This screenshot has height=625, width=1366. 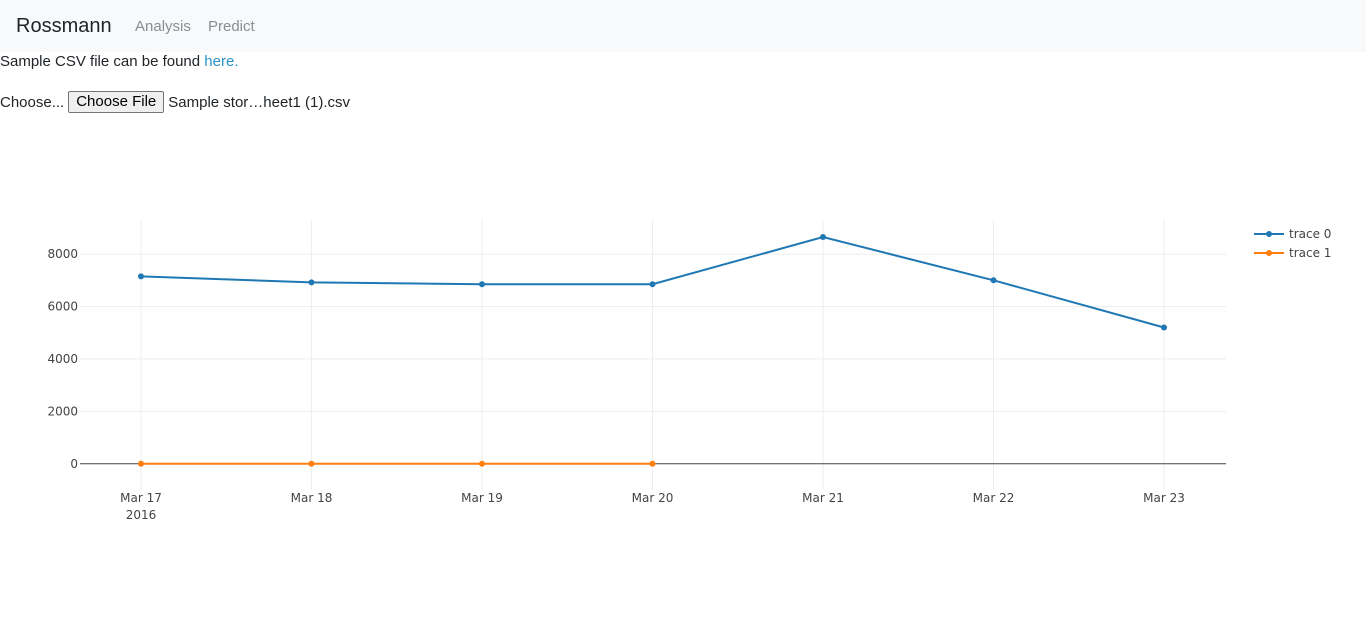 I want to click on sample-csv-note: Sample CSV file can be found here., so click(x=119, y=62).